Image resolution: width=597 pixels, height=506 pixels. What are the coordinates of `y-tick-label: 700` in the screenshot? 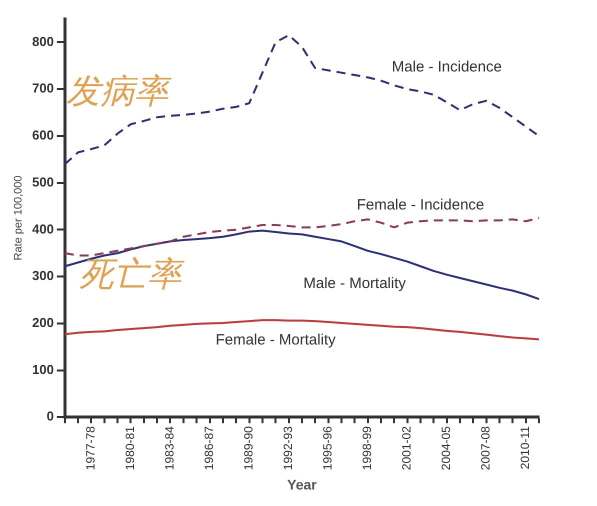 It's located at (43, 88).